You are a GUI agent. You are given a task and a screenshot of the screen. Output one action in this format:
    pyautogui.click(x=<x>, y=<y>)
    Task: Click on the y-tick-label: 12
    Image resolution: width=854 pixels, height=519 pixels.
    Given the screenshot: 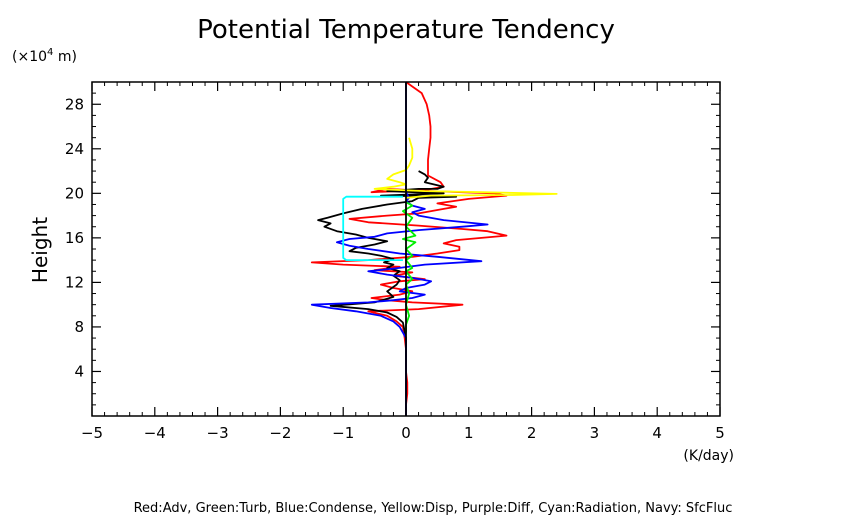 What is the action you would take?
    pyautogui.click(x=74, y=282)
    